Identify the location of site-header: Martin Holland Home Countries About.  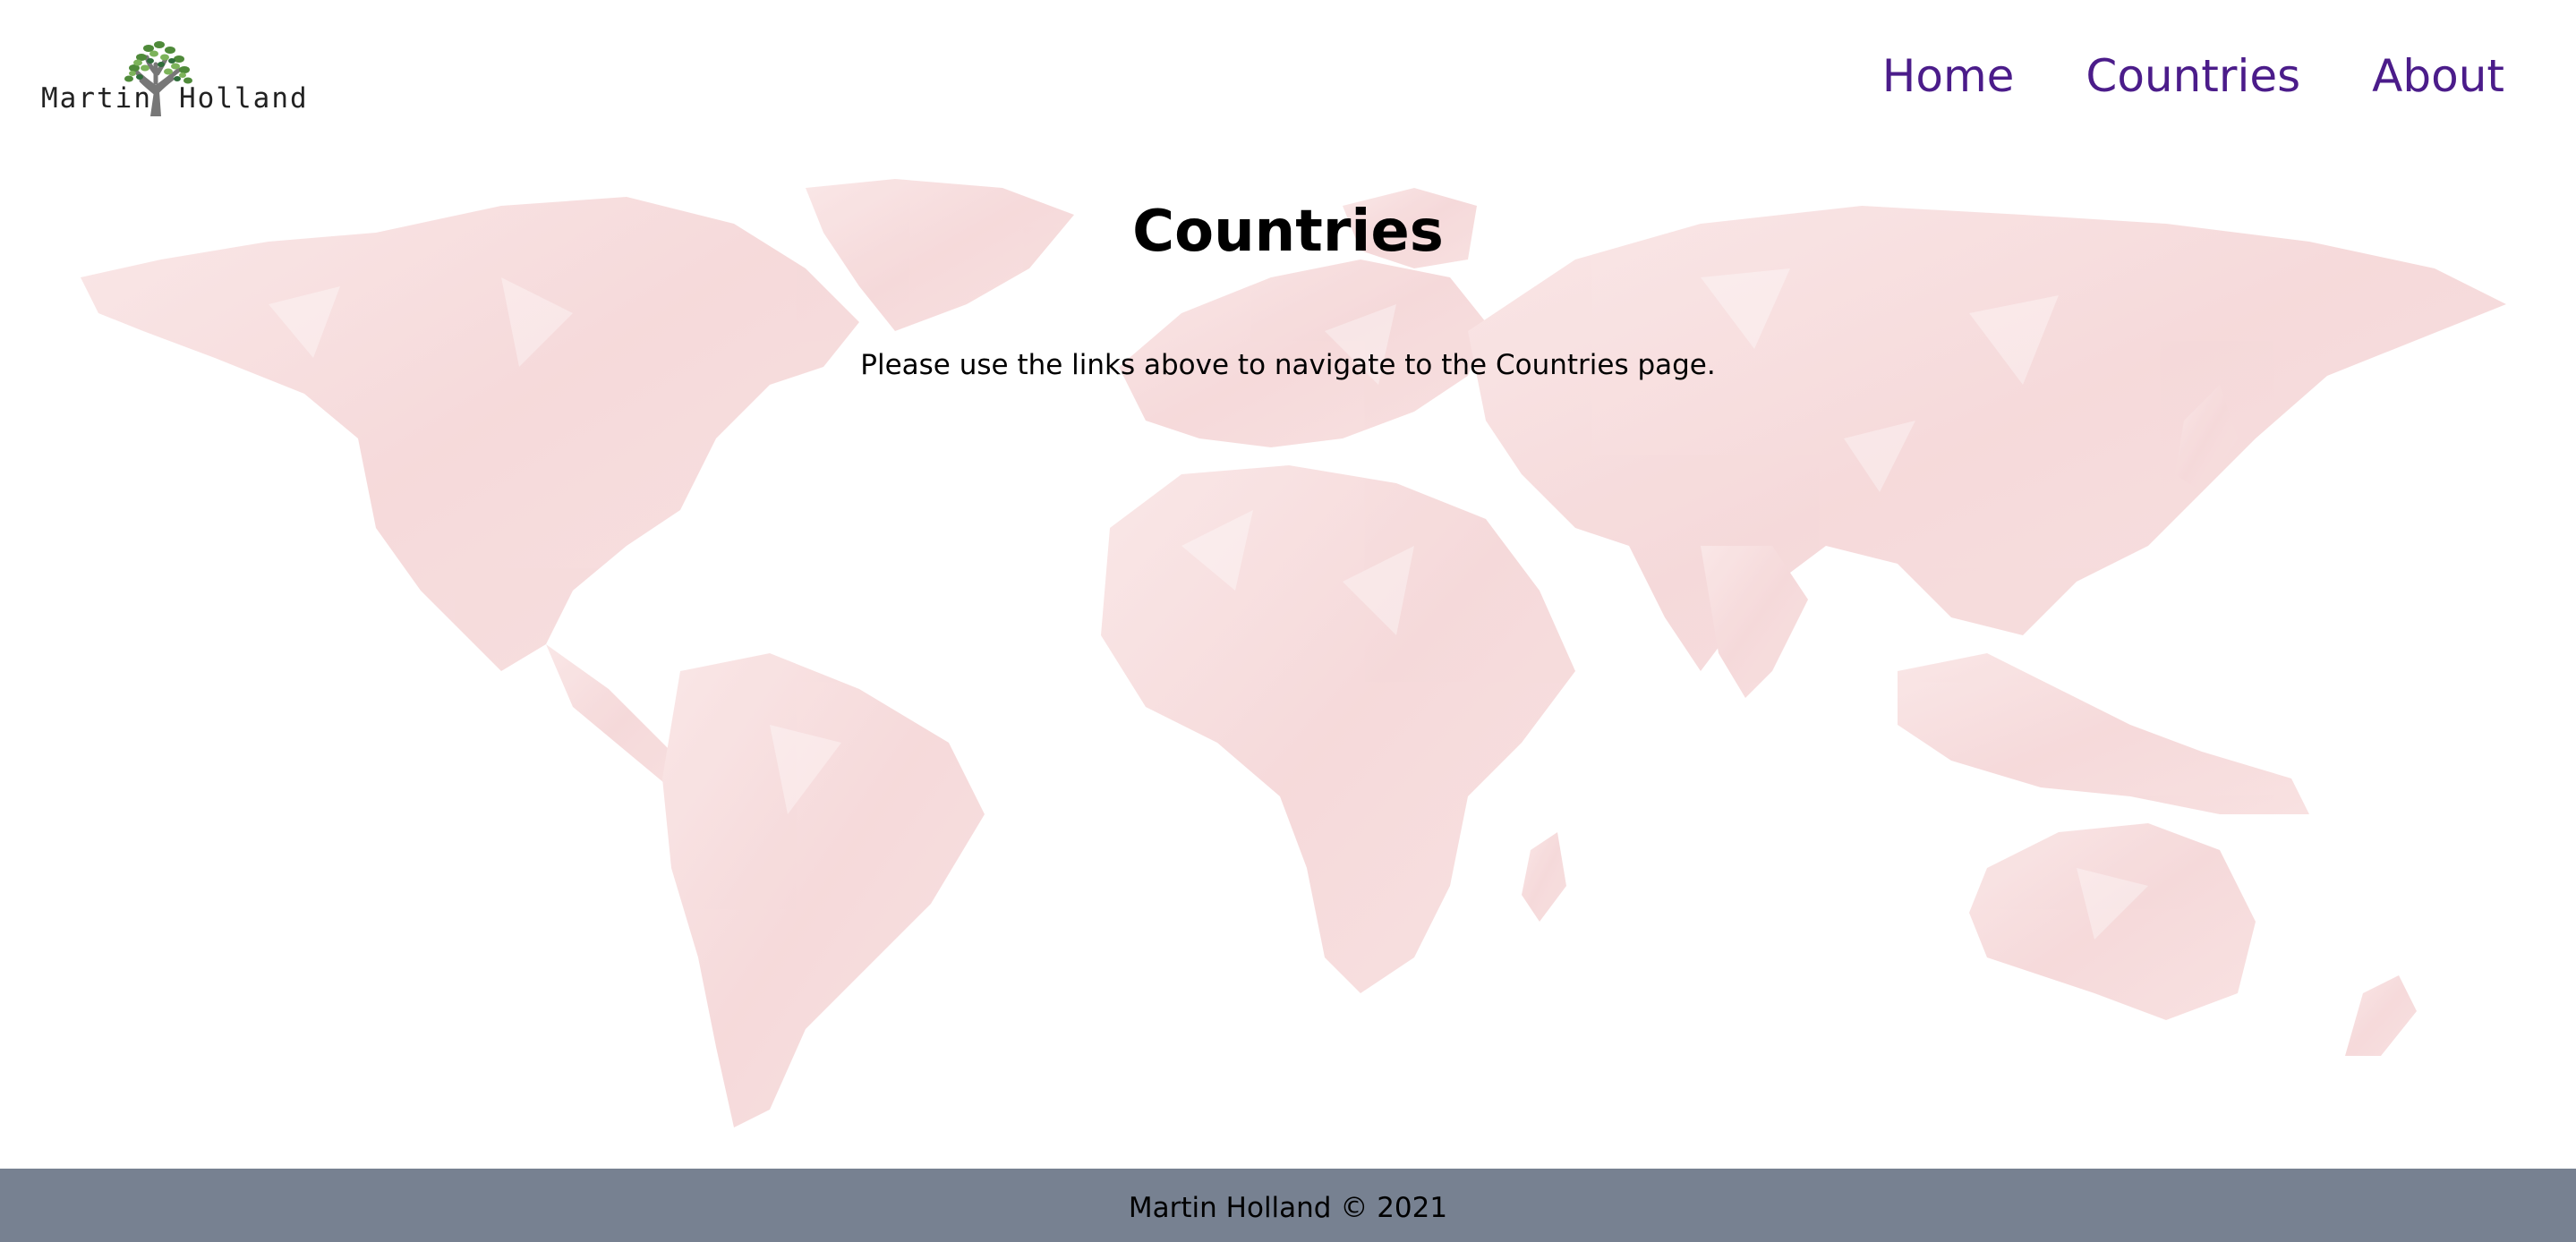
(1288, 85).